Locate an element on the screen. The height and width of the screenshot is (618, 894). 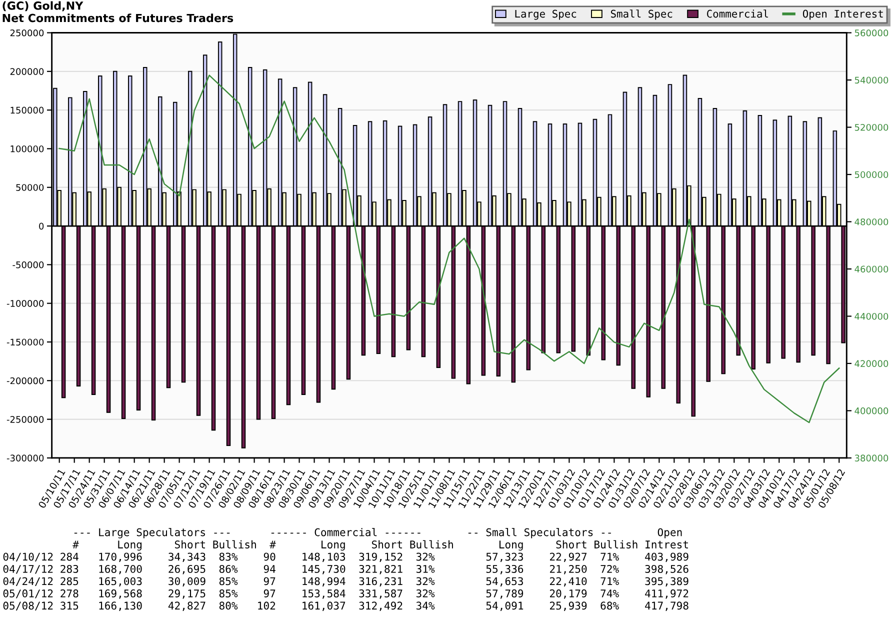
y-tick-label: 150000 is located at coordinates (27, 110).